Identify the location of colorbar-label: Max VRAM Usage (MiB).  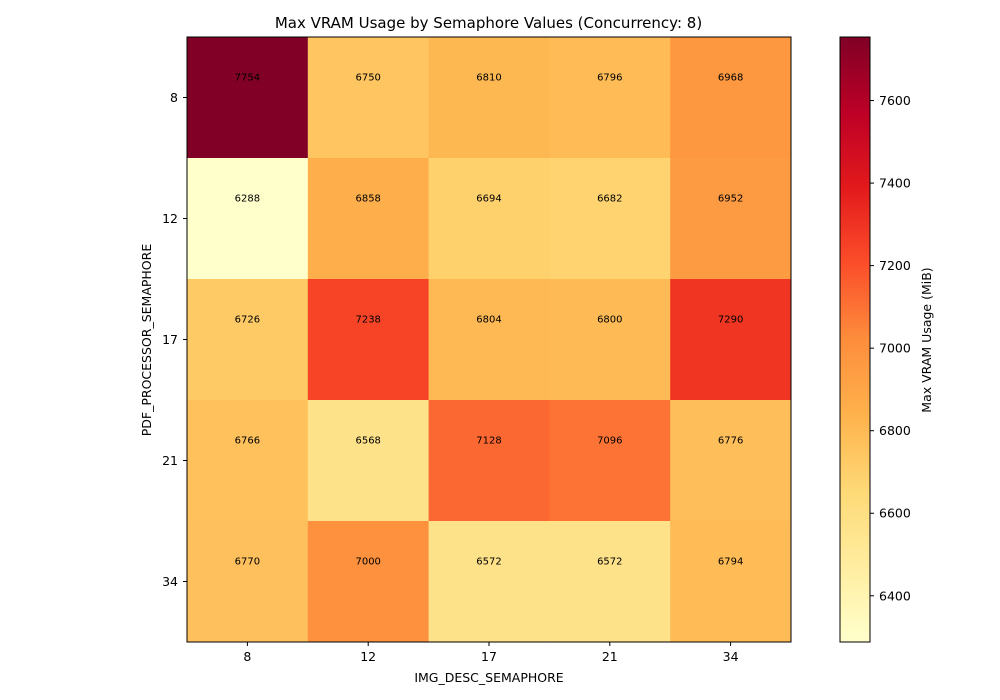
(926, 339).